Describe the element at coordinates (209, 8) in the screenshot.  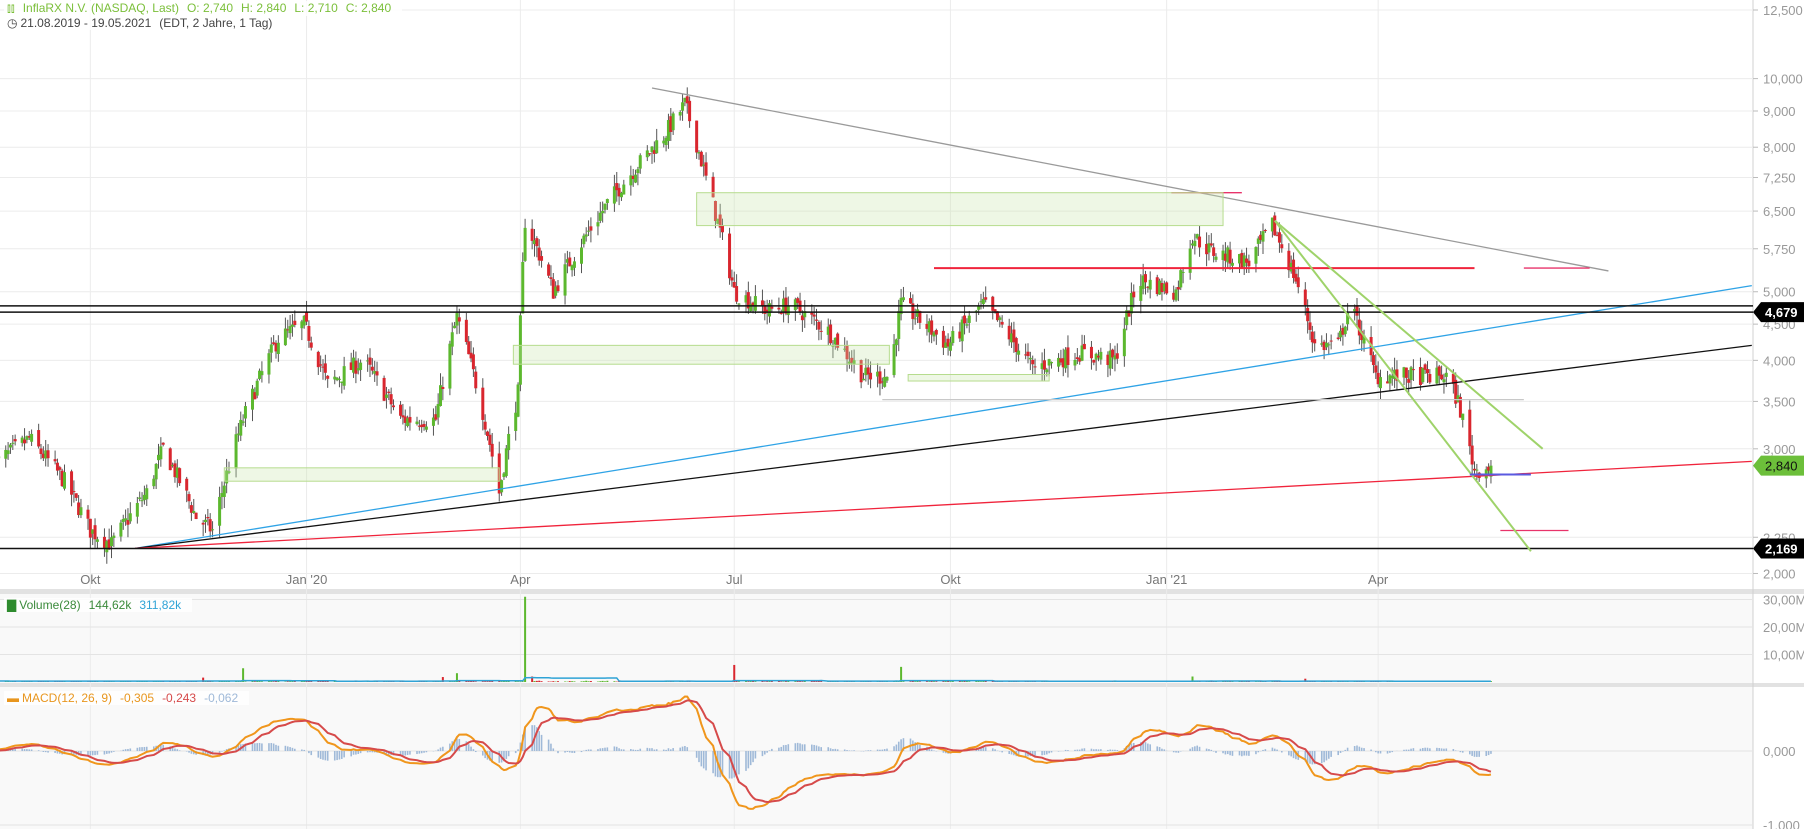
I see `open-value: O: 2,740` at that location.